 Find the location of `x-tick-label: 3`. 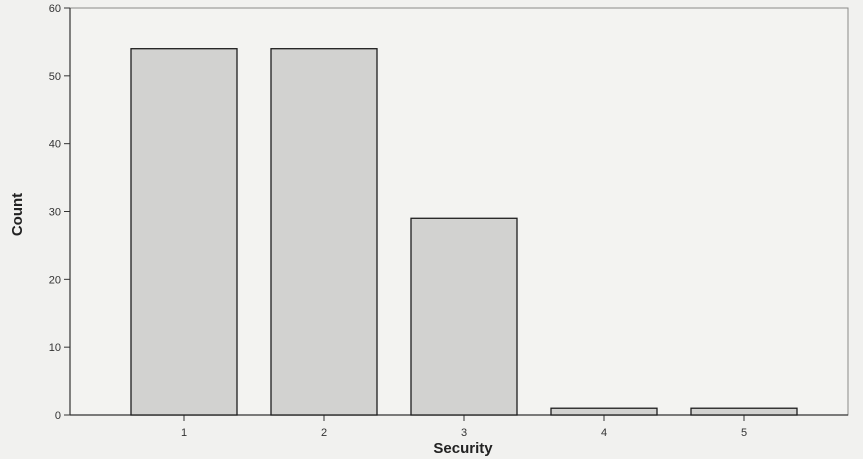

x-tick-label: 3 is located at coordinates (464, 433).